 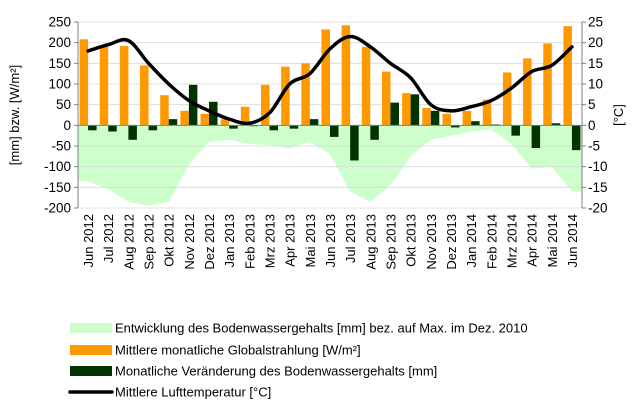 What do you see at coordinates (594, 146) in the screenshot?
I see `y-right-tick-label: -5` at bounding box center [594, 146].